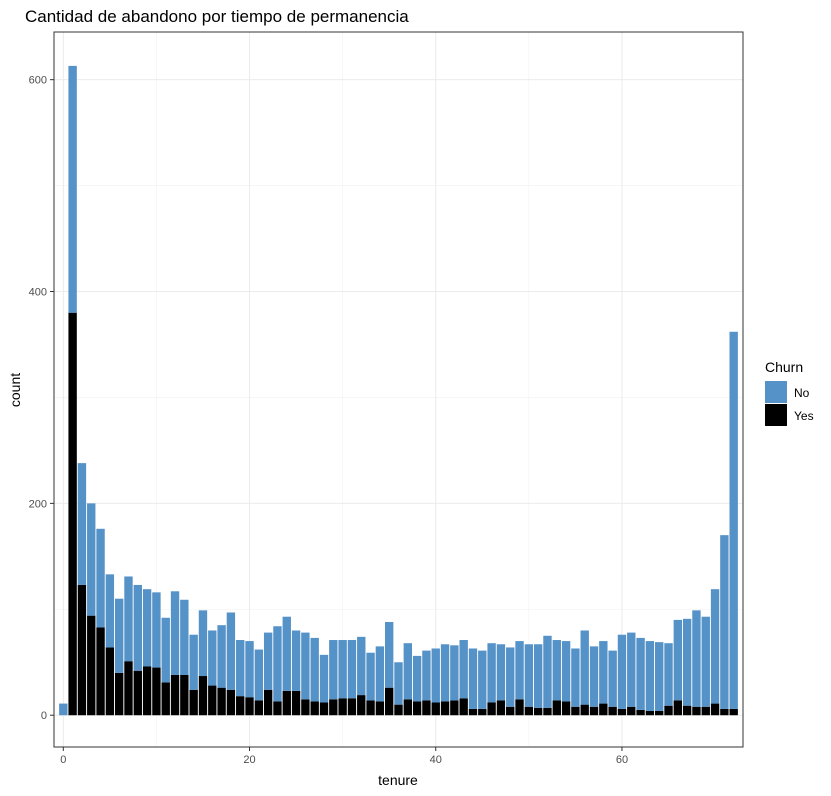 The width and height of the screenshot is (831, 796). Describe the element at coordinates (804, 416) in the screenshot. I see `legend-label-yes: Yes` at that location.